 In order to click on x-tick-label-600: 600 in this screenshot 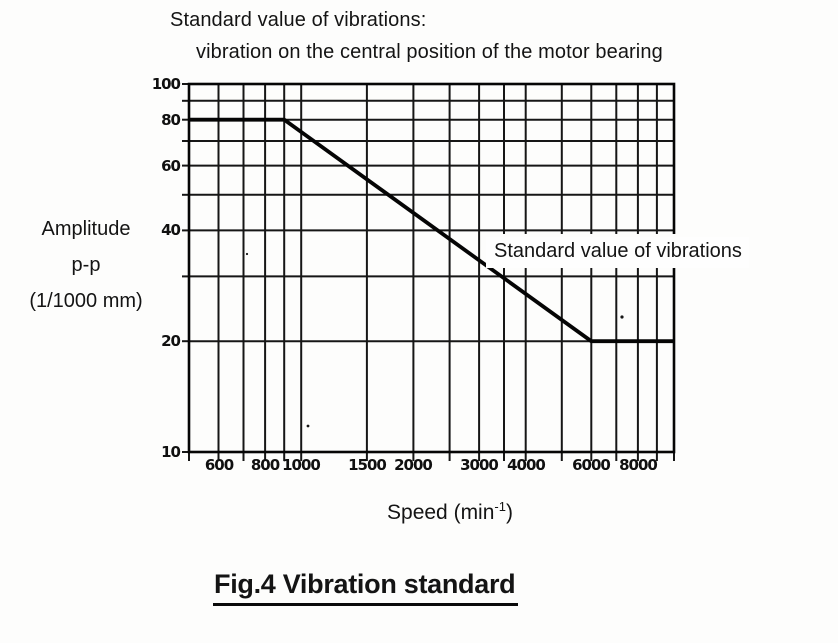, I will do `click(219, 465)`.